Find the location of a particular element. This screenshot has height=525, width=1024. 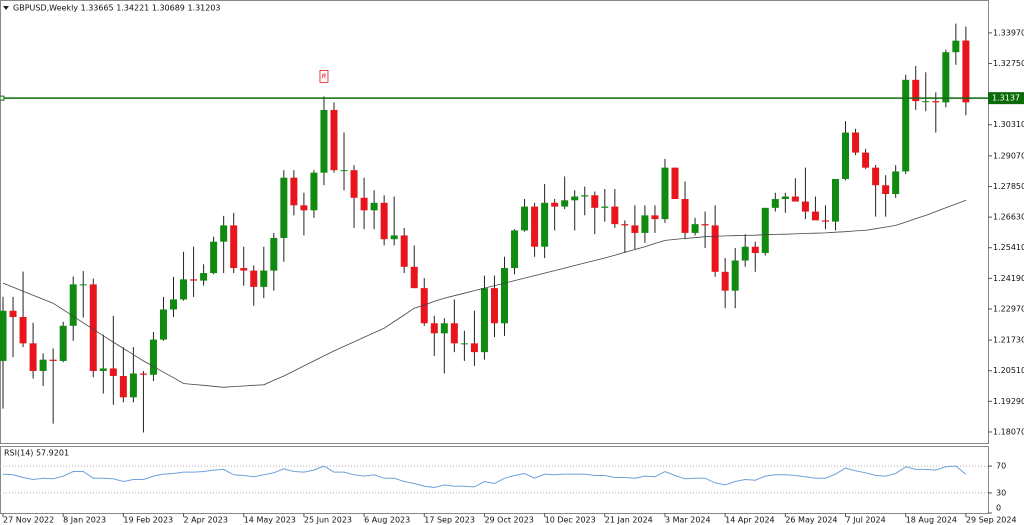

x-tick-label: 17 Sep 2023 is located at coordinates (449, 520).